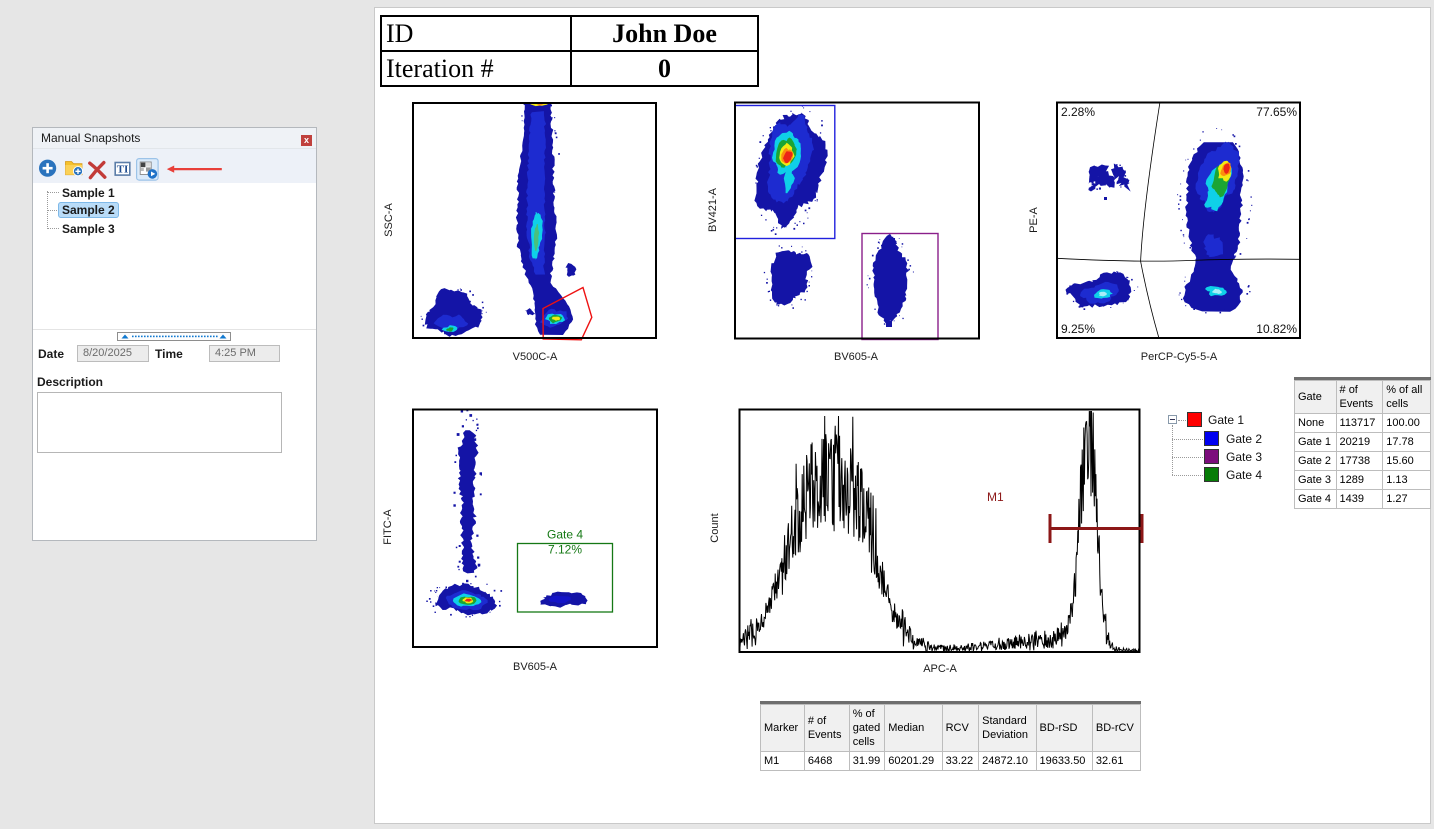 The image size is (1434, 829). Describe the element at coordinates (1078, 112) in the screenshot. I see `svg-text: 2.28%` at that location.